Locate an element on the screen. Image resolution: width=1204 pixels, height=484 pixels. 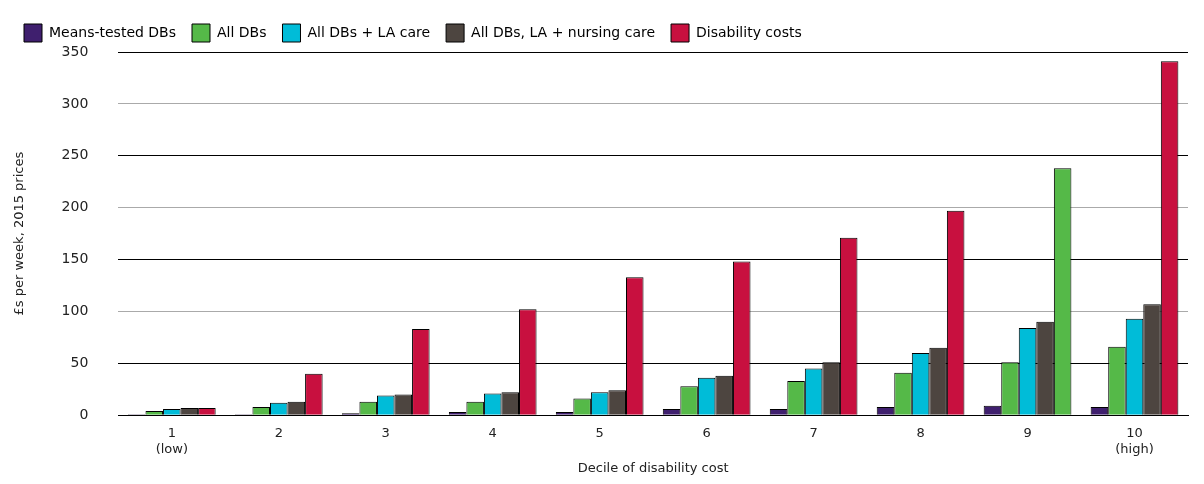
y-tick-label: 350 is located at coordinates (75, 50).